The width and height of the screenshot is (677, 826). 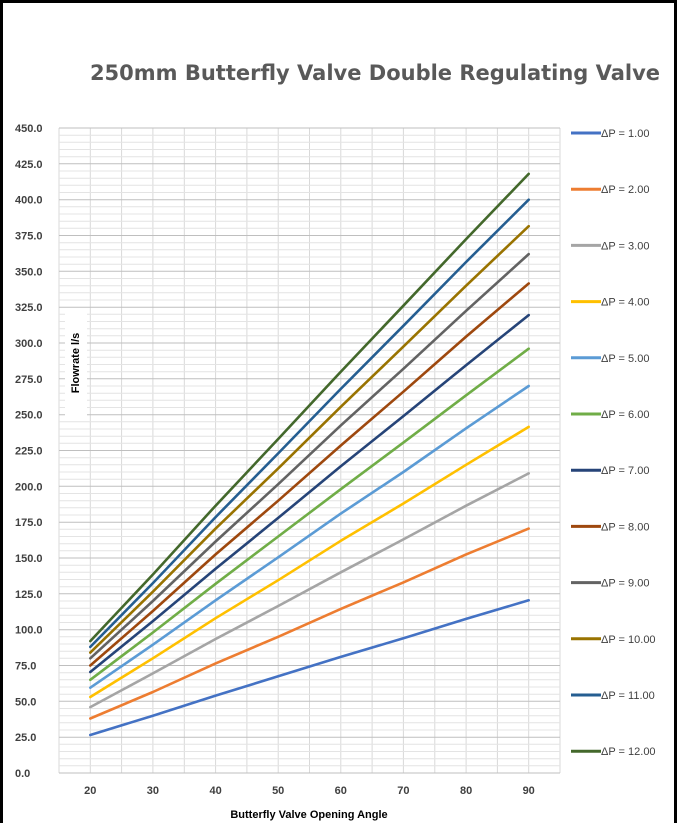 What do you see at coordinates (29, 344) in the screenshot?
I see `y-tick-label: 300.0` at bounding box center [29, 344].